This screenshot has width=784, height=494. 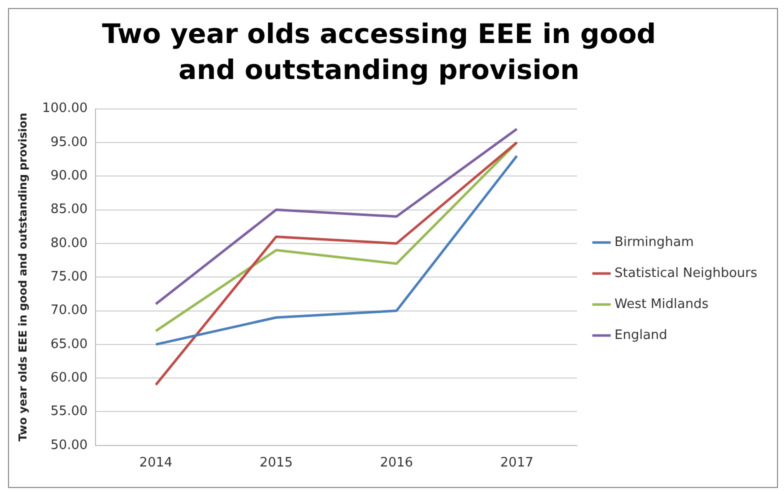 I want to click on y-tick-label: 100.00, so click(x=65, y=108).